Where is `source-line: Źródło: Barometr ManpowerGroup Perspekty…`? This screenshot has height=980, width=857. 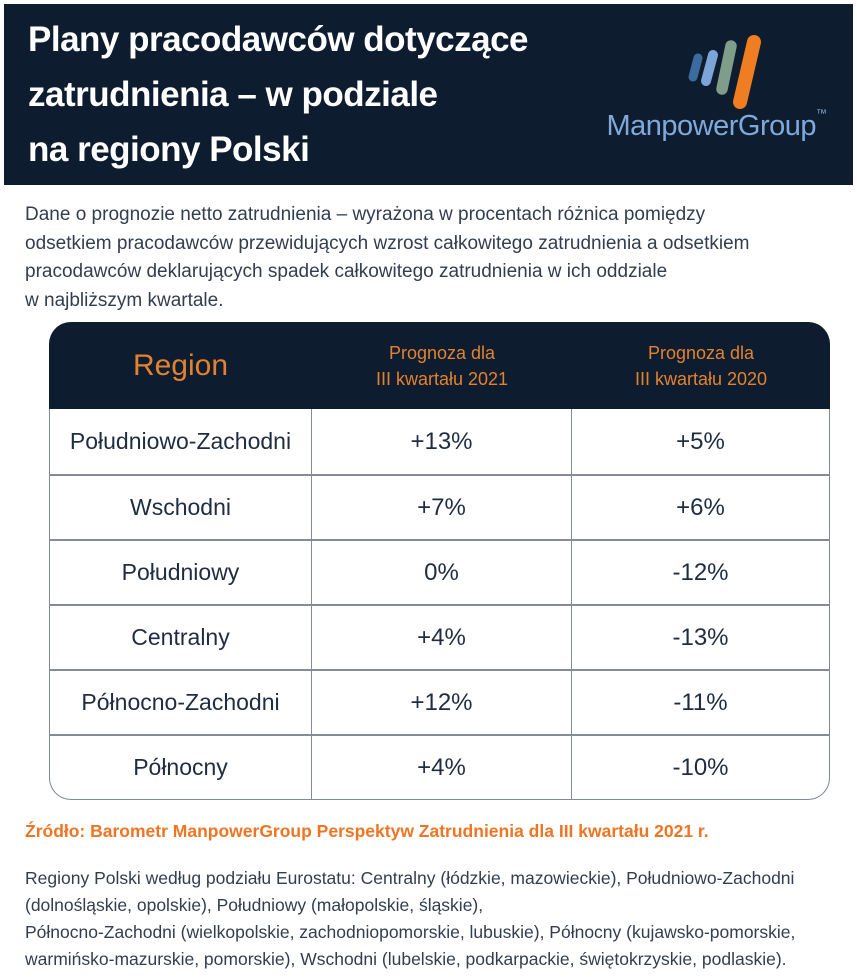
source-line: Źródło: Barometr ManpowerGroup Perspekty… is located at coordinates (367, 831).